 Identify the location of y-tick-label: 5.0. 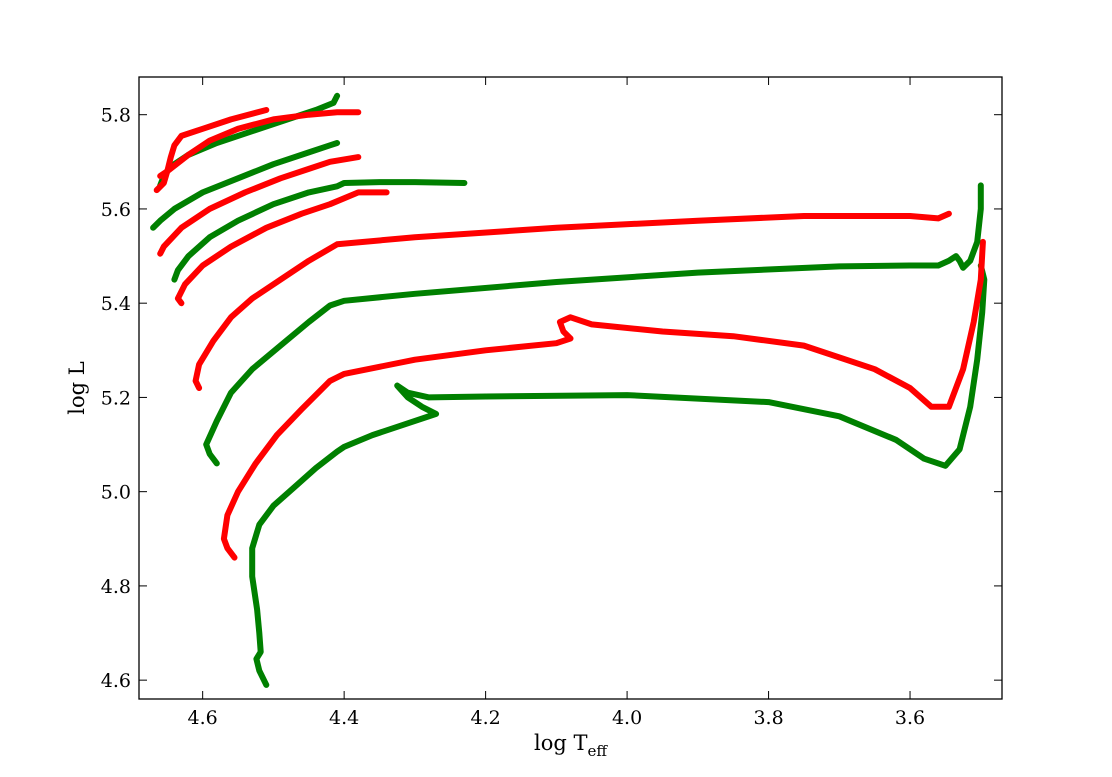
(116, 493).